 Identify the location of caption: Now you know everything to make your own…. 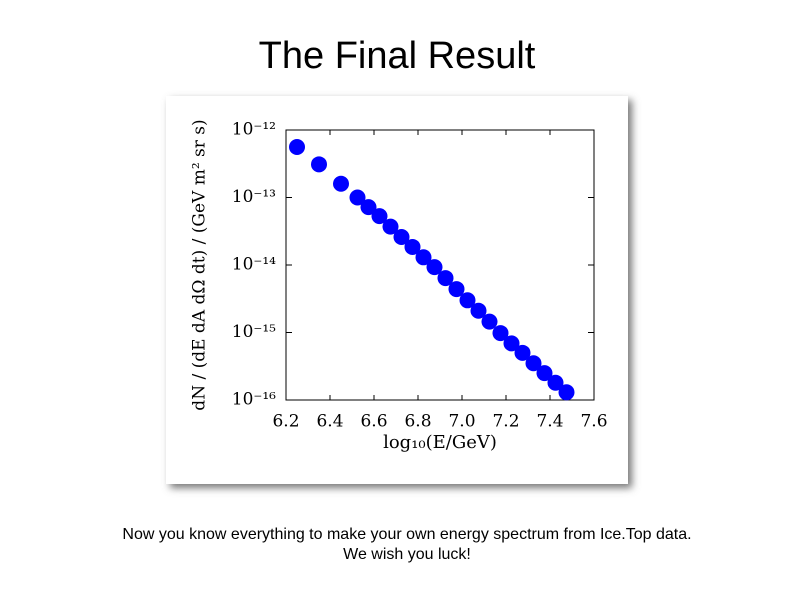
(406, 534).